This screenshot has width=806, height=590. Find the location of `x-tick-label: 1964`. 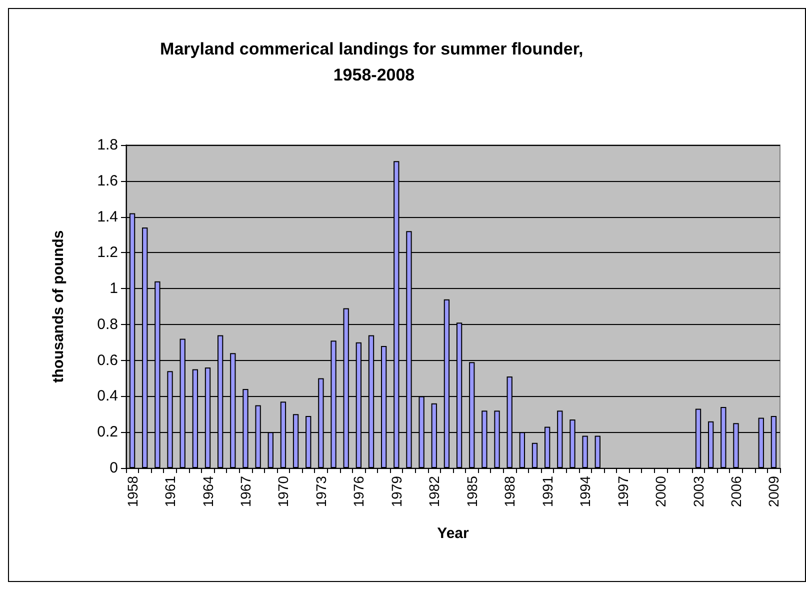

x-tick-label: 1964 is located at coordinates (208, 492).